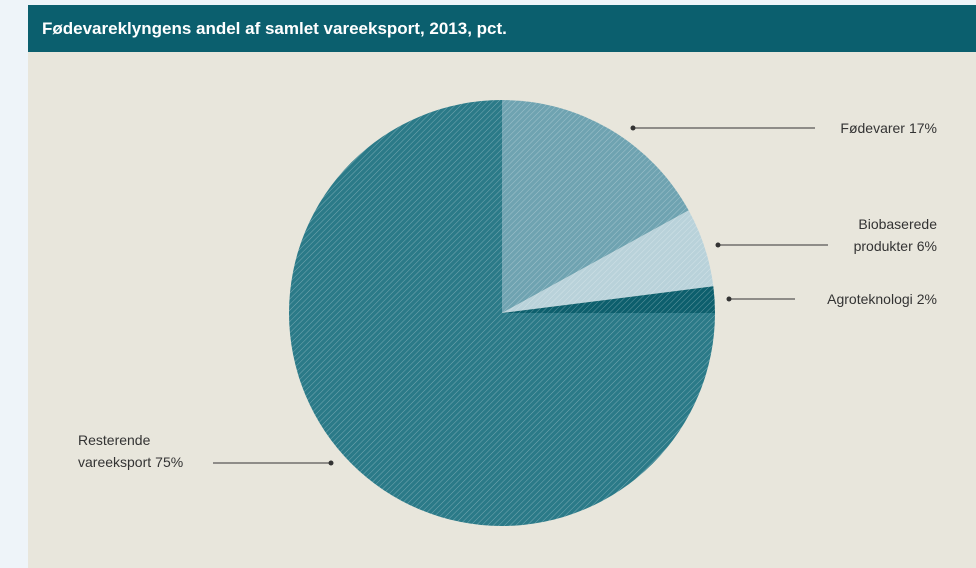 The height and width of the screenshot is (568, 976). Describe the element at coordinates (115, 451) in the screenshot. I see `label-name: Resterende vareeksport` at that location.